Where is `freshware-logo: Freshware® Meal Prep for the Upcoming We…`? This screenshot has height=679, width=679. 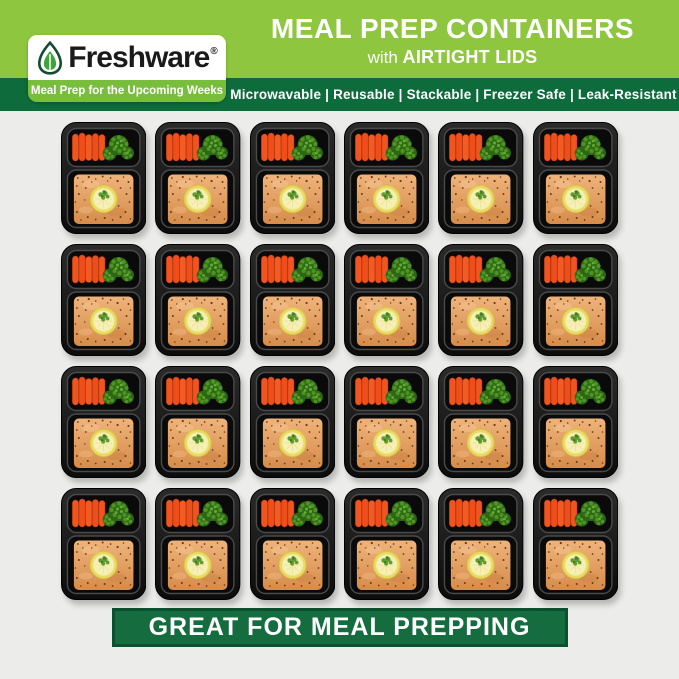
freshware-logo: Freshware® Meal Prep for the Upcoming We… is located at coordinates (127, 68).